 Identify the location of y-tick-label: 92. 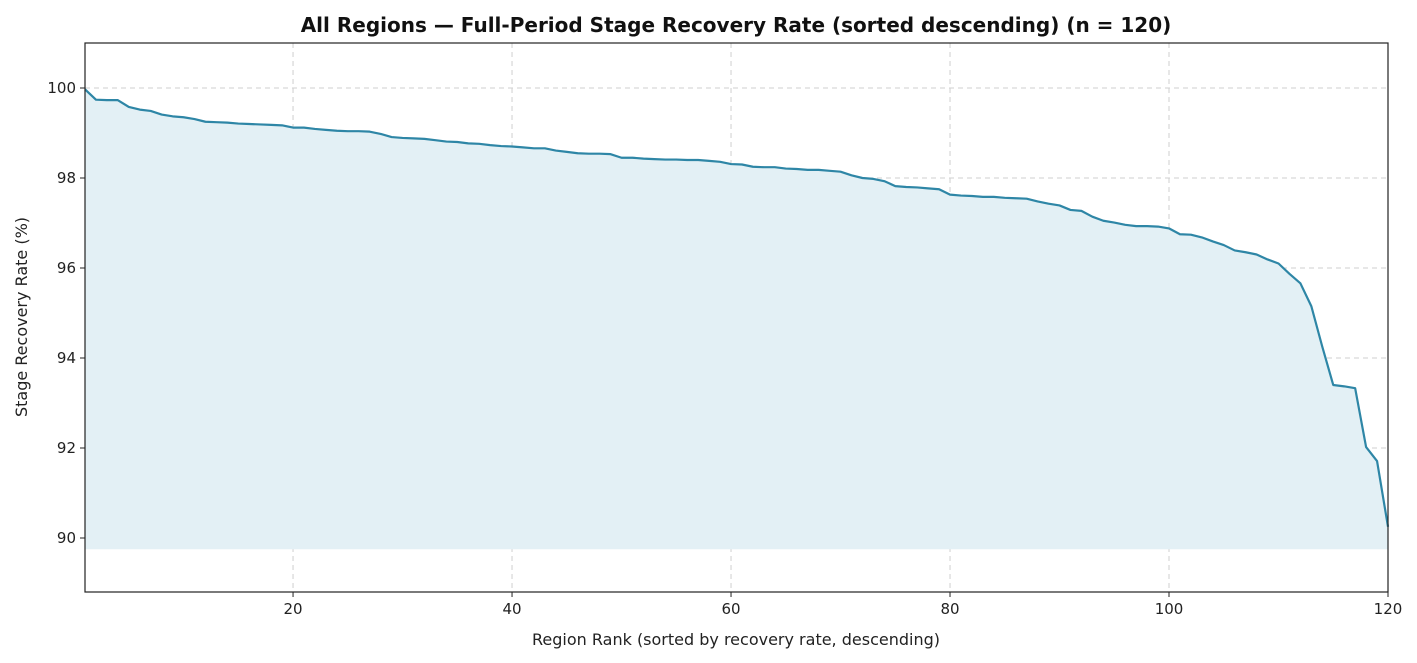
(66, 448).